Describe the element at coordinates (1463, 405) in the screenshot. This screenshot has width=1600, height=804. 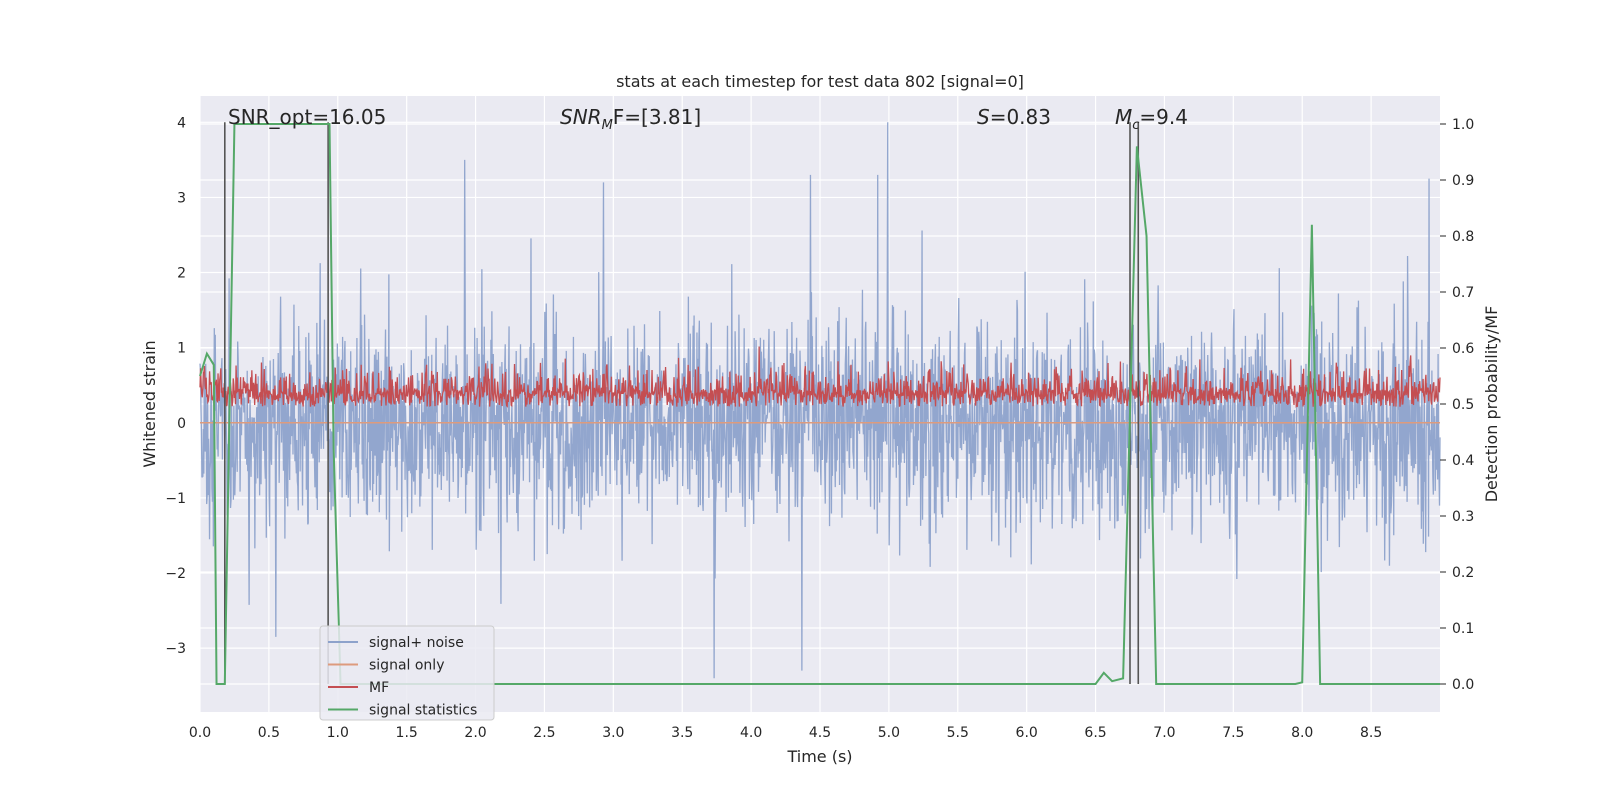
I see `y-right-tick-label: 0.5` at that location.